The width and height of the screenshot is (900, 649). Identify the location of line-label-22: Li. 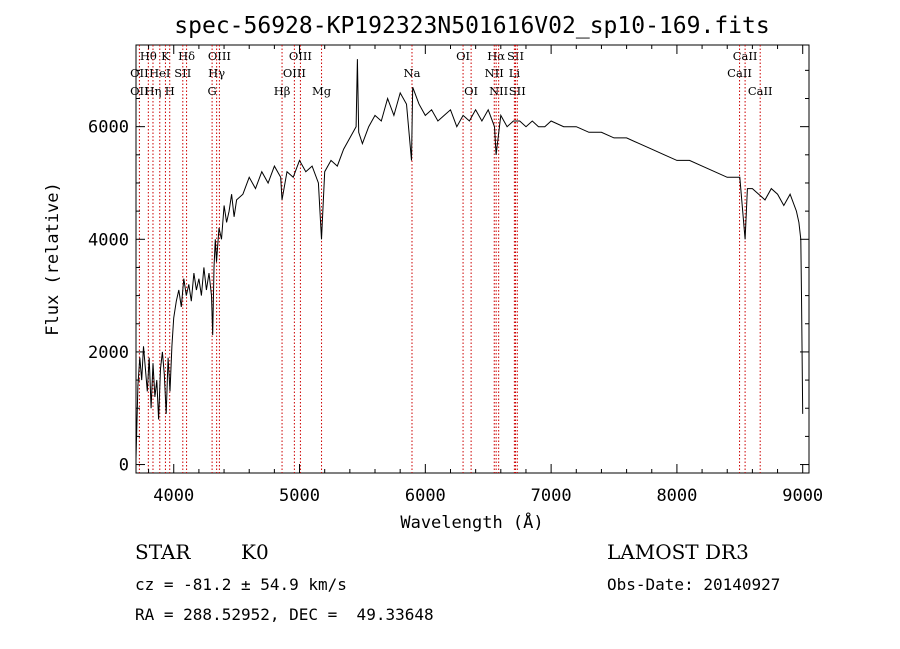
(515, 73).